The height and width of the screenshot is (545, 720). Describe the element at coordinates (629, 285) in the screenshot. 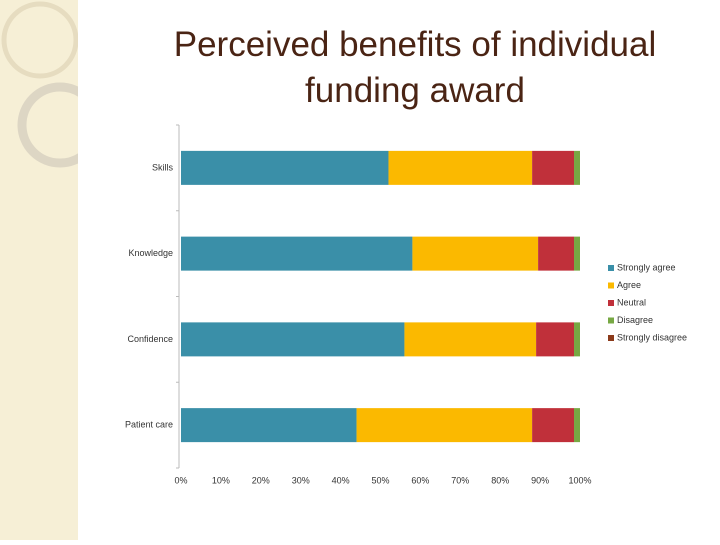

I see `legend-label: Agree` at that location.